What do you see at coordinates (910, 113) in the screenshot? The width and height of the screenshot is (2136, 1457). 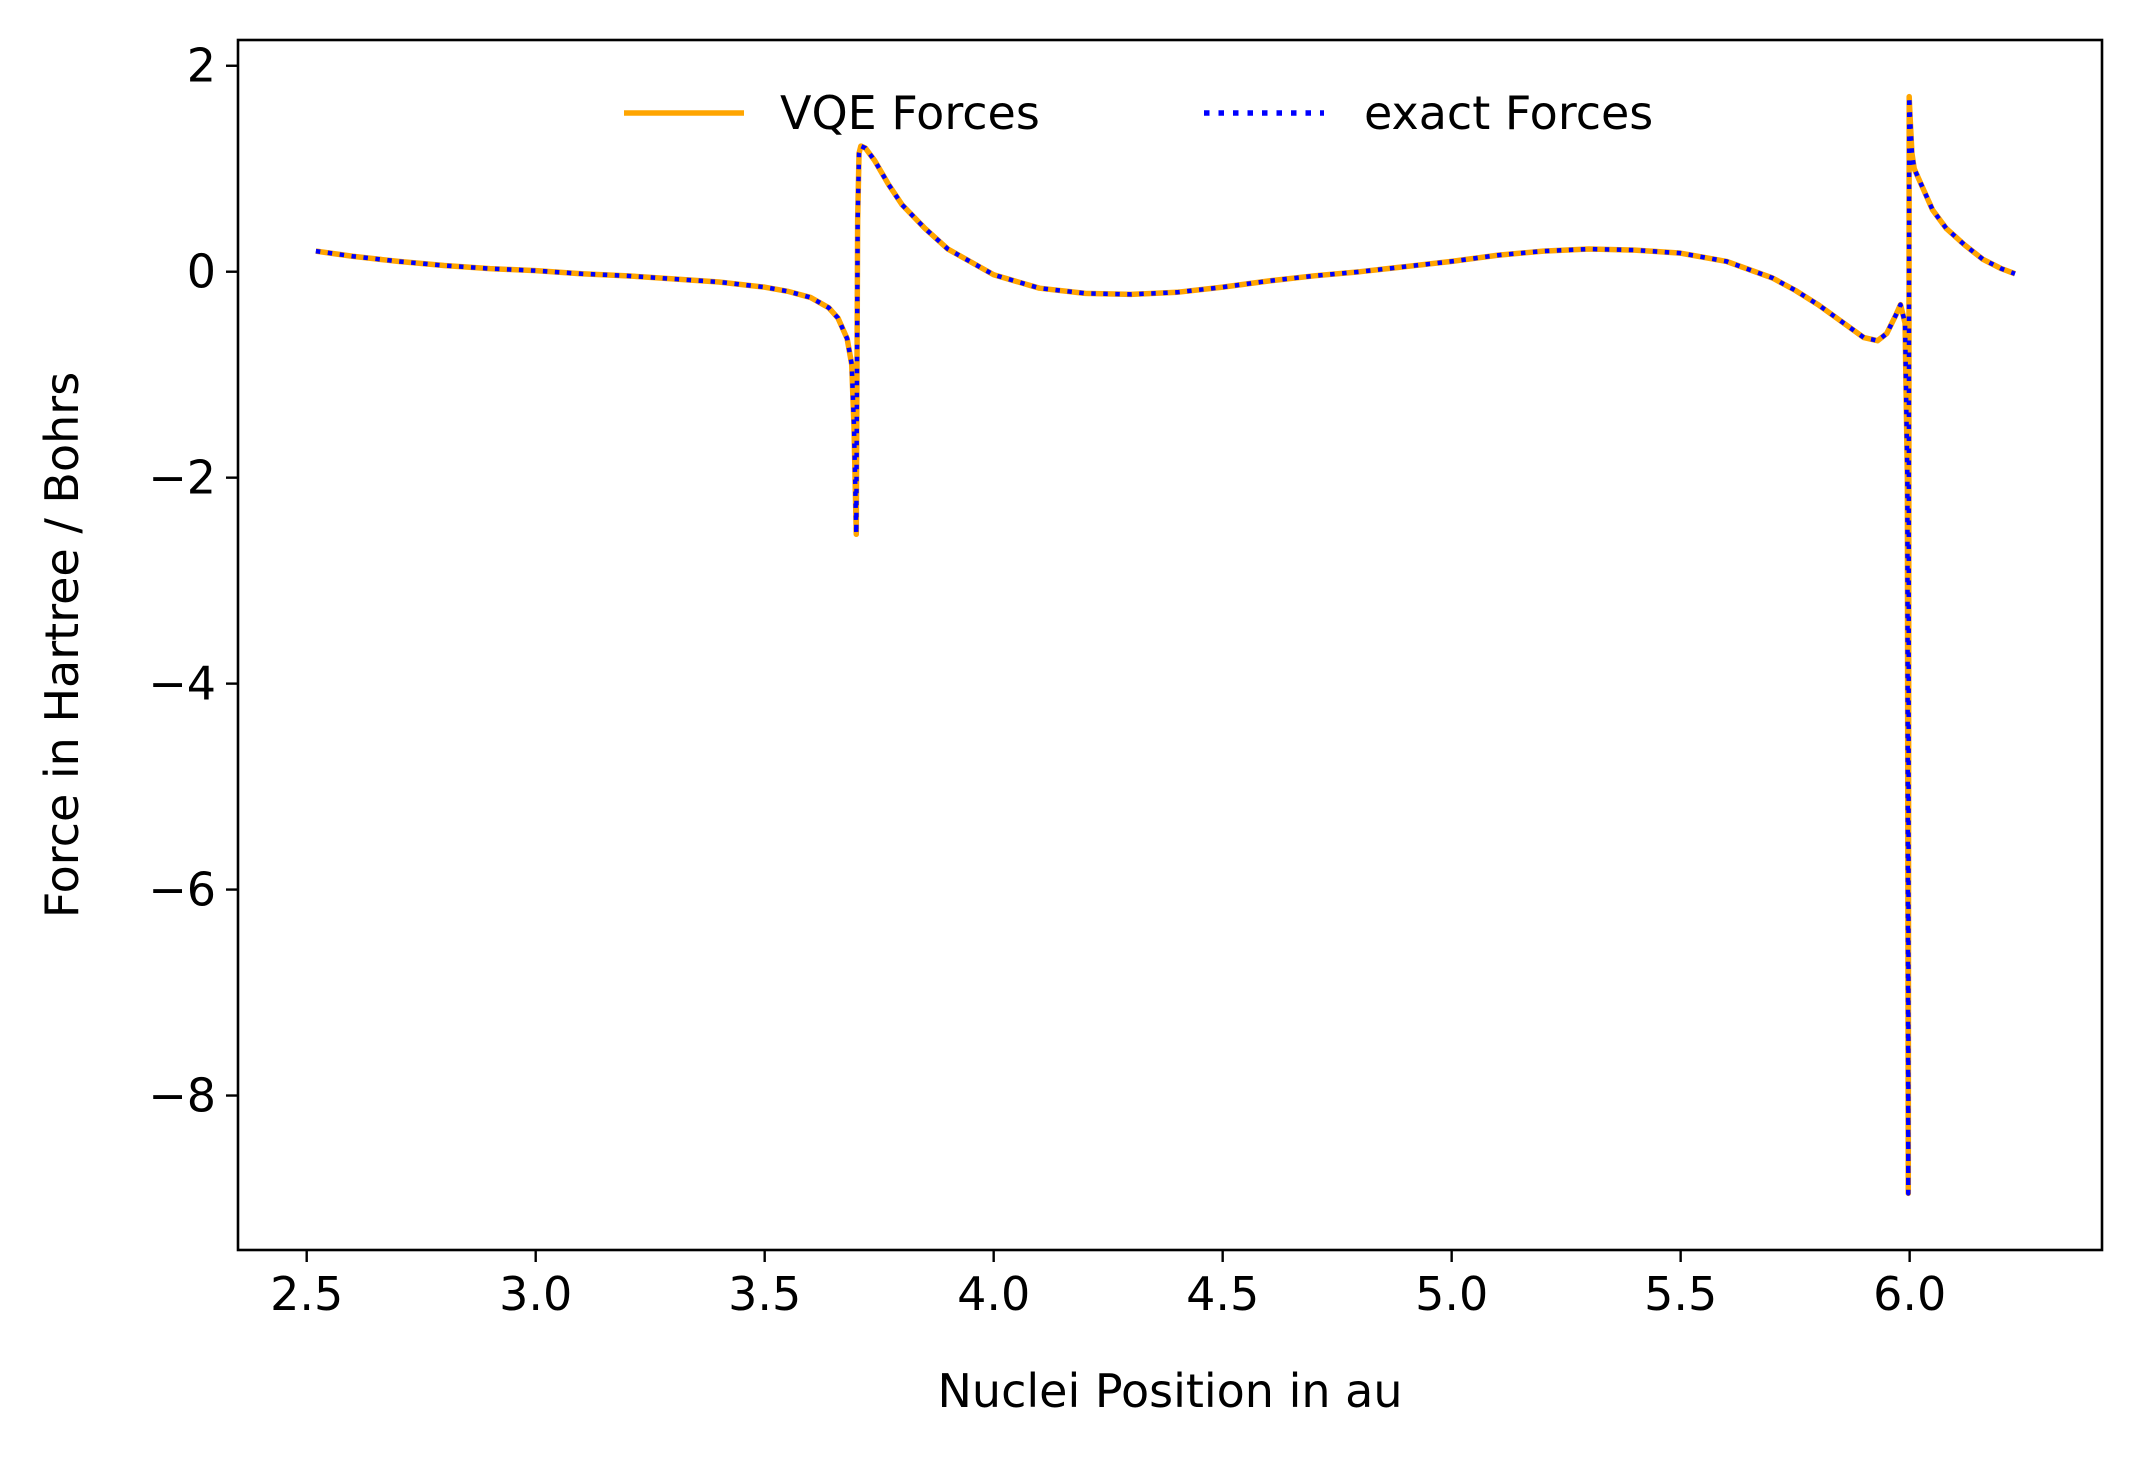 I see `legend-label-vqe-forces: VQE Forces` at bounding box center [910, 113].